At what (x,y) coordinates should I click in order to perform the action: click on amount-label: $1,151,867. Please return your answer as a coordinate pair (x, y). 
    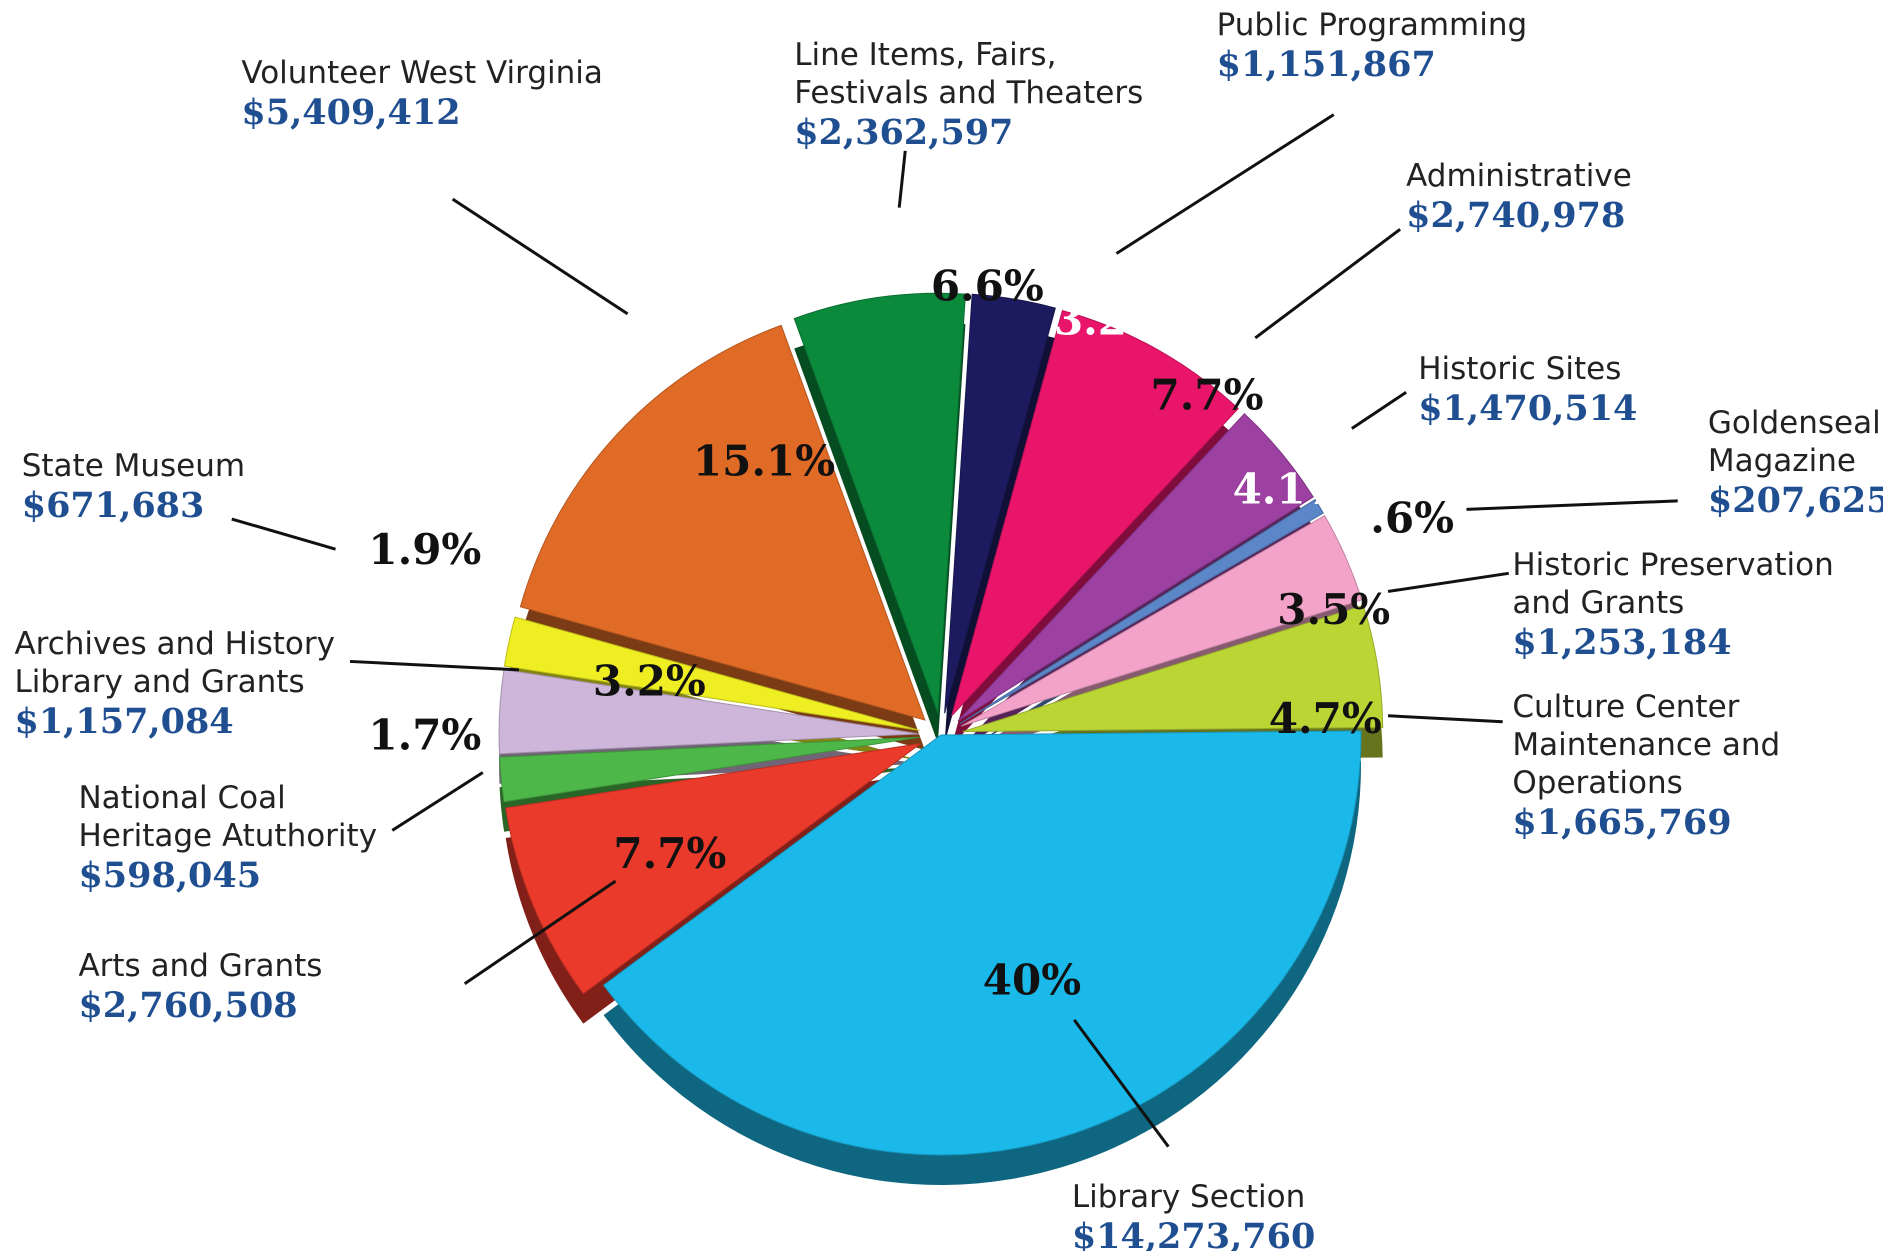
    Looking at the image, I should click on (1326, 65).